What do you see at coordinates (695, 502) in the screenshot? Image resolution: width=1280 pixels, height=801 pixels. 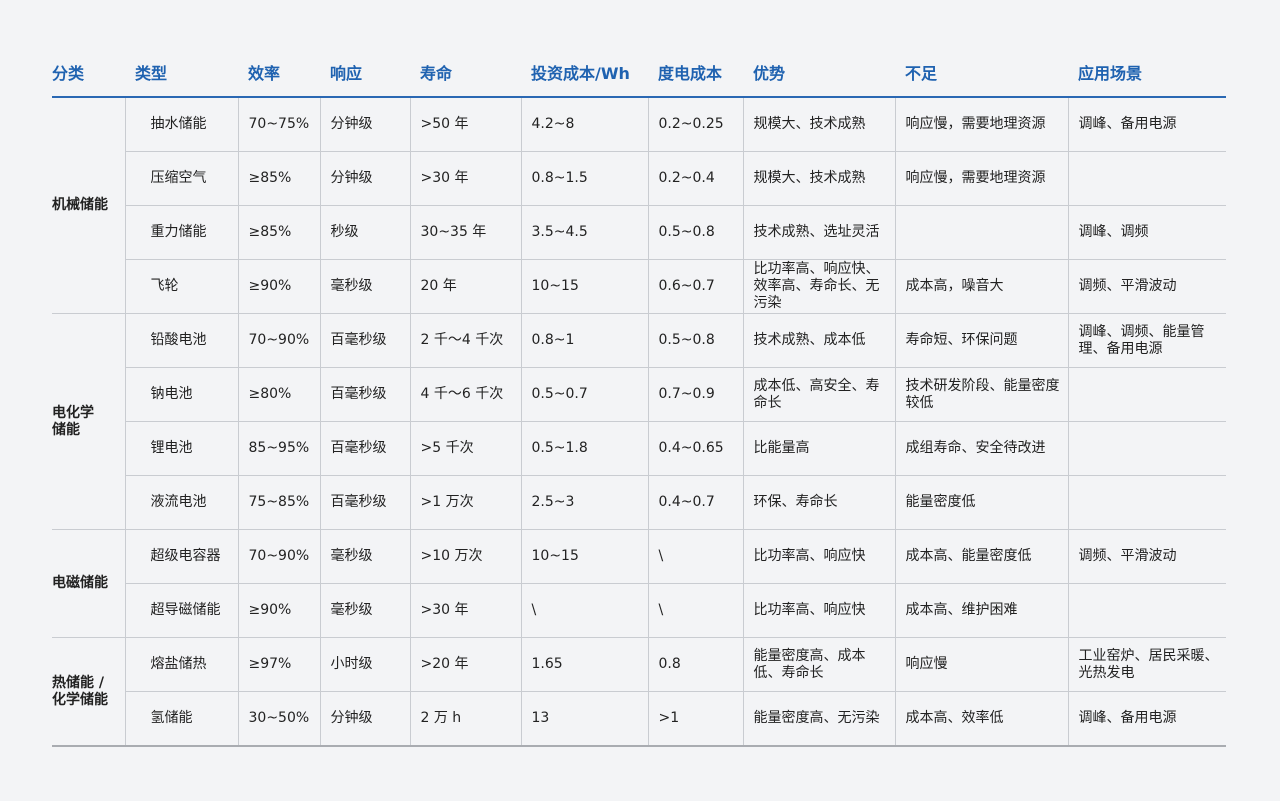 I see `table-cell: 0.4~0.7` at bounding box center [695, 502].